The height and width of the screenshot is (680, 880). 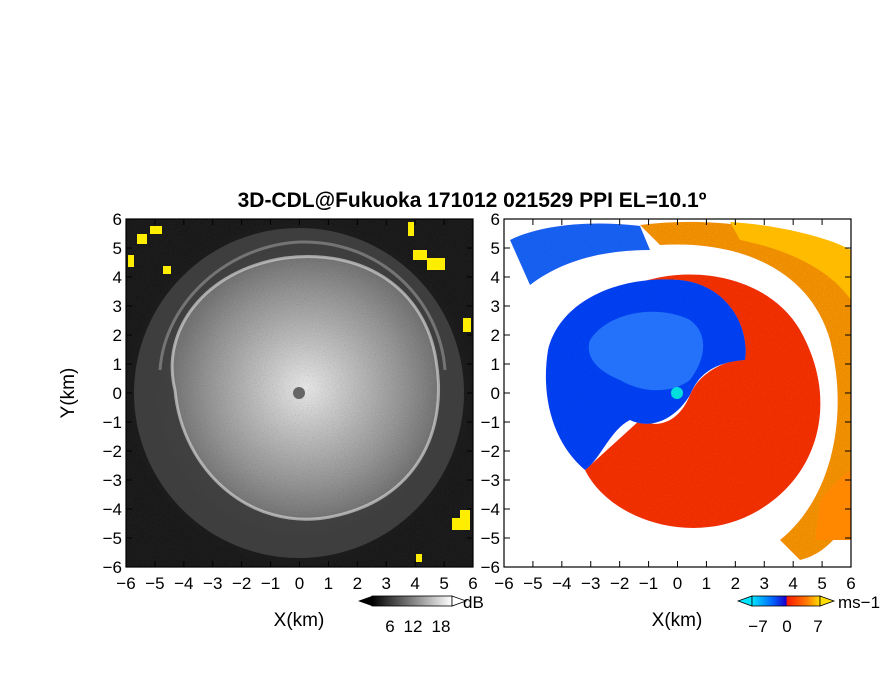 What do you see at coordinates (212, 583) in the screenshot?
I see `x-tick-label: −3` at bounding box center [212, 583].